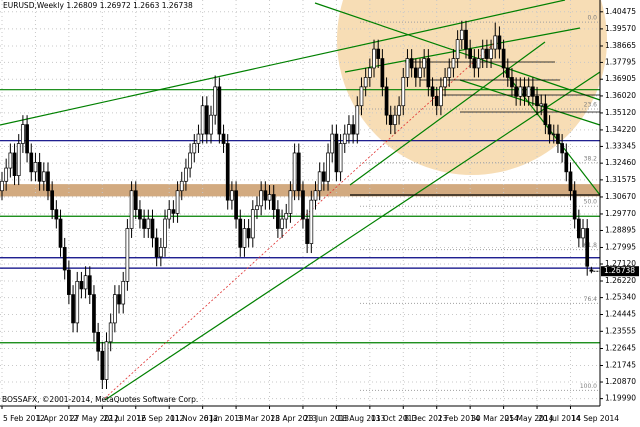  I want to click on y-tick-label: 1.38665, so click(620, 45).